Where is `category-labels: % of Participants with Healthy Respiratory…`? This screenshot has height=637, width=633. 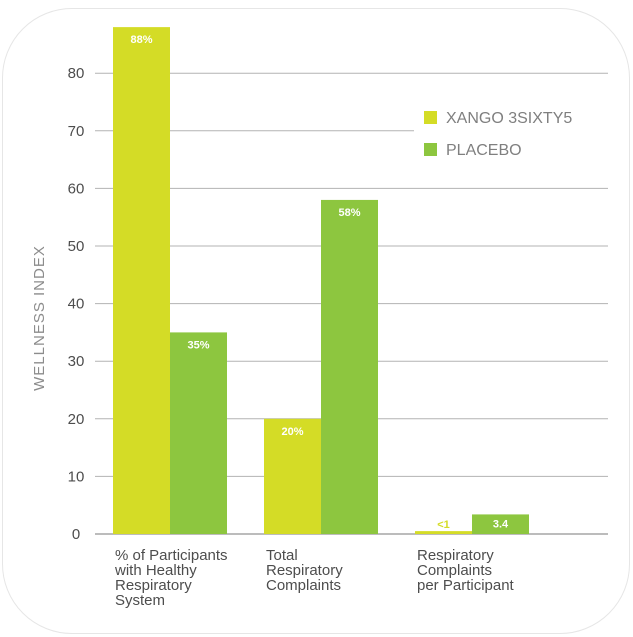
category-labels: % of Participants with Healthy Respiratory… is located at coordinates (314, 578).